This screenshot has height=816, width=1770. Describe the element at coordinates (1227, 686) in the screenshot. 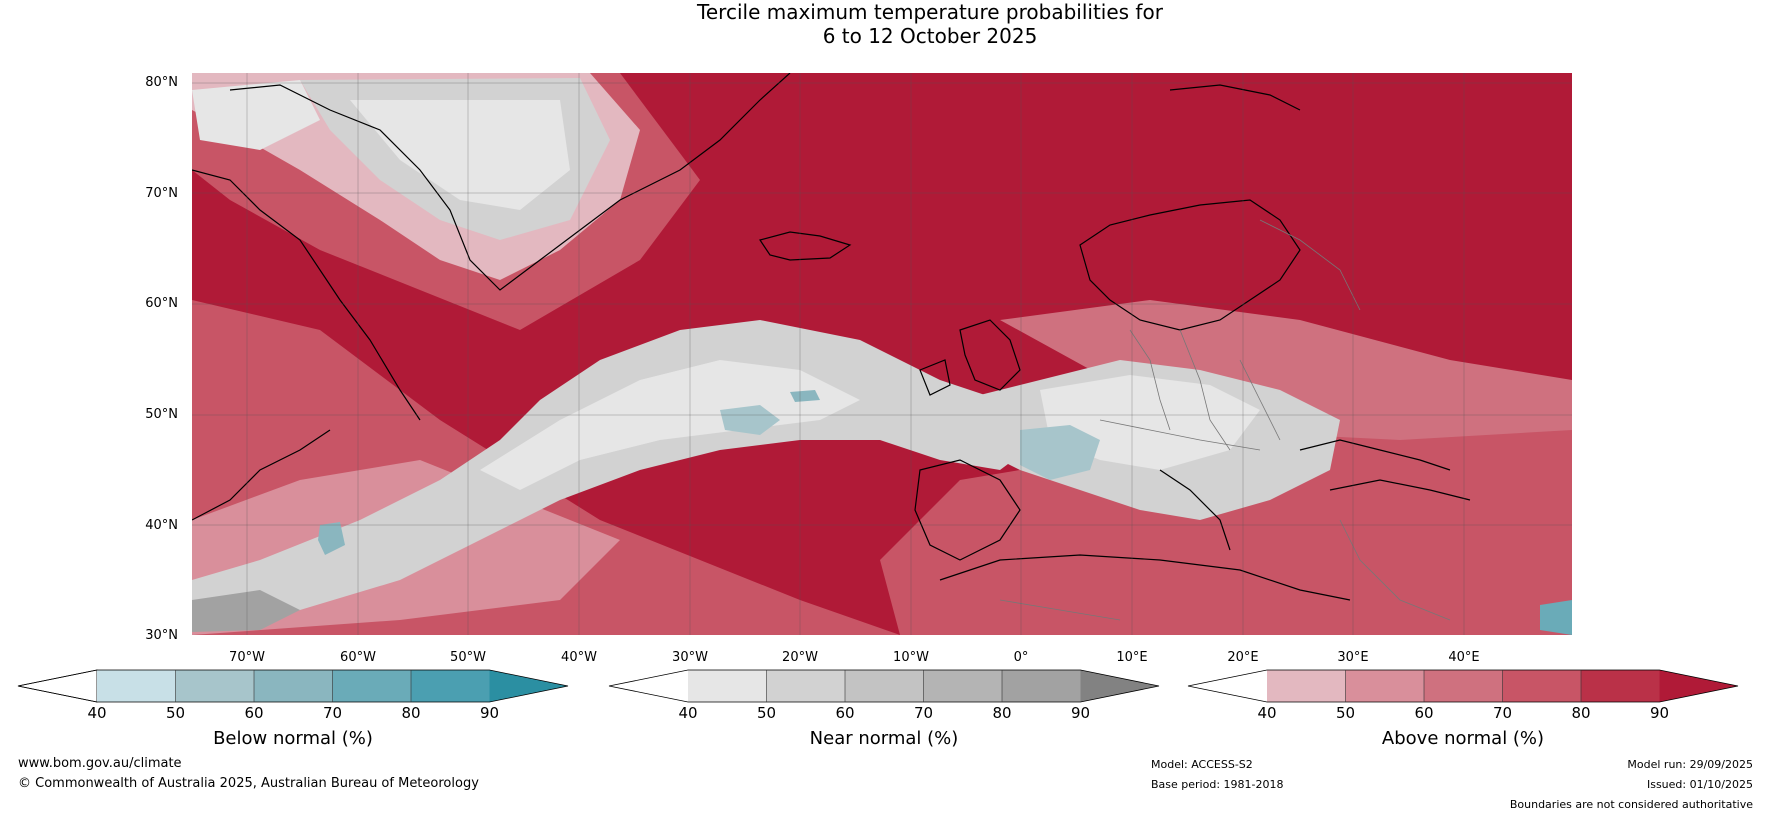

I see `cb-above-min-arrow` at that location.